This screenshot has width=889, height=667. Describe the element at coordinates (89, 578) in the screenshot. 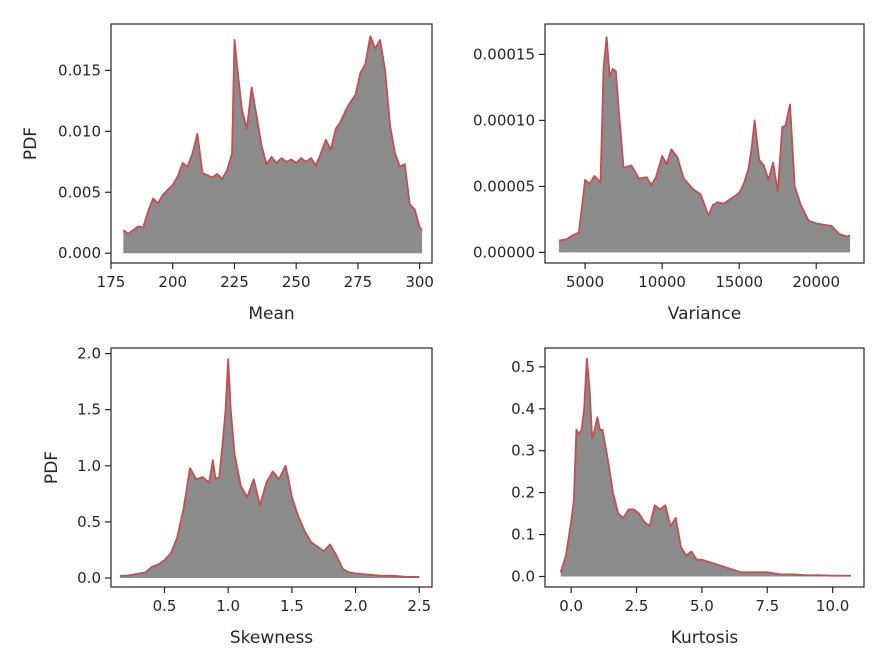

I see `y-tick-label: 0.0` at that location.